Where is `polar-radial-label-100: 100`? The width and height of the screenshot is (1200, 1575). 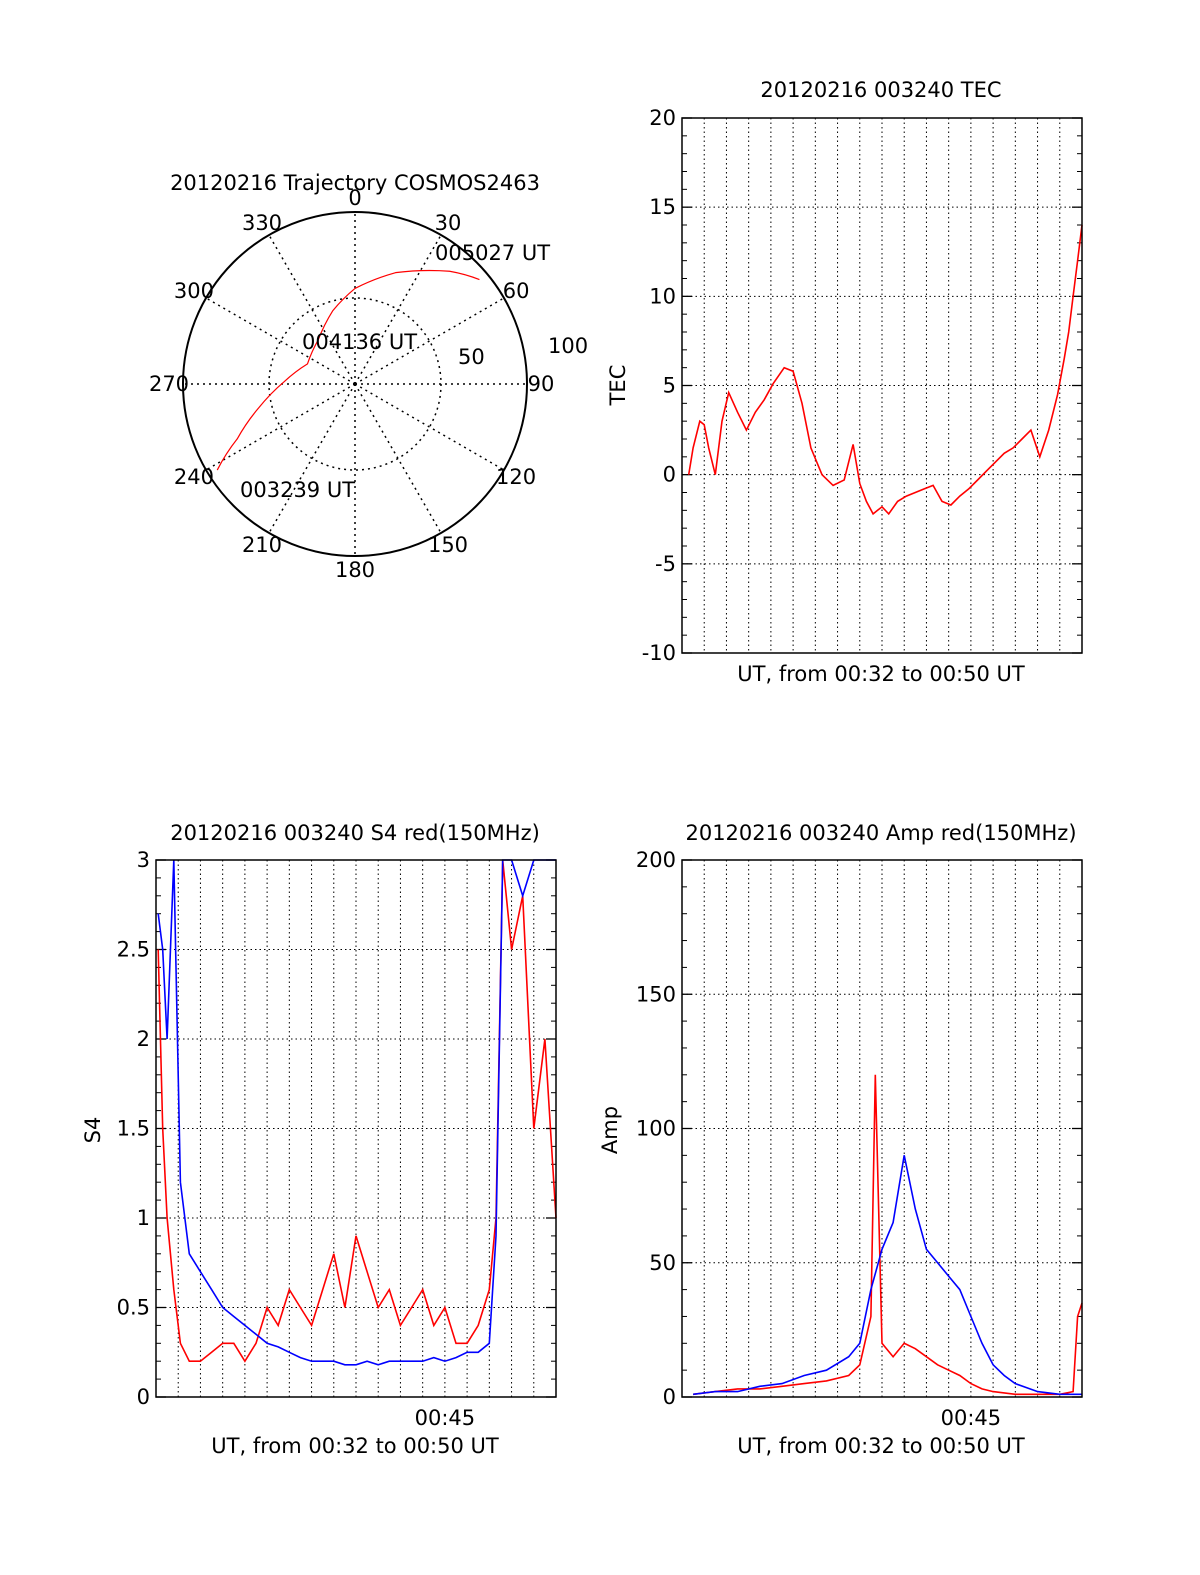
polar-radial-label-100: 100 is located at coordinates (568, 346).